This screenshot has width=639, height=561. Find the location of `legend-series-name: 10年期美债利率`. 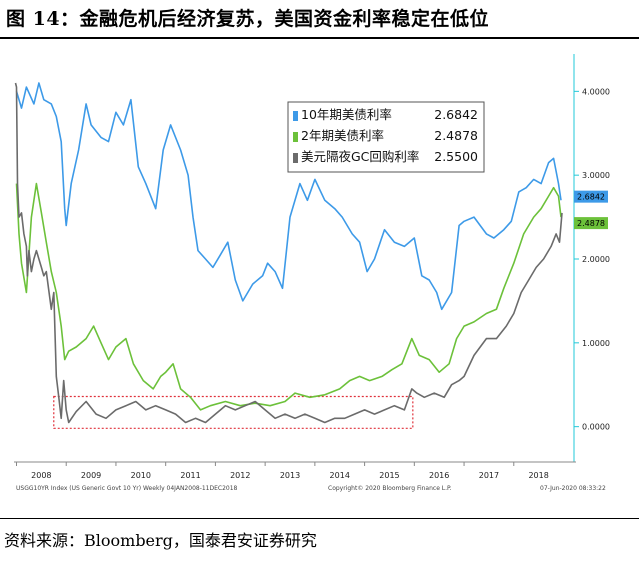

legend-series-name: 10年期美债利率 is located at coordinates (346, 114).